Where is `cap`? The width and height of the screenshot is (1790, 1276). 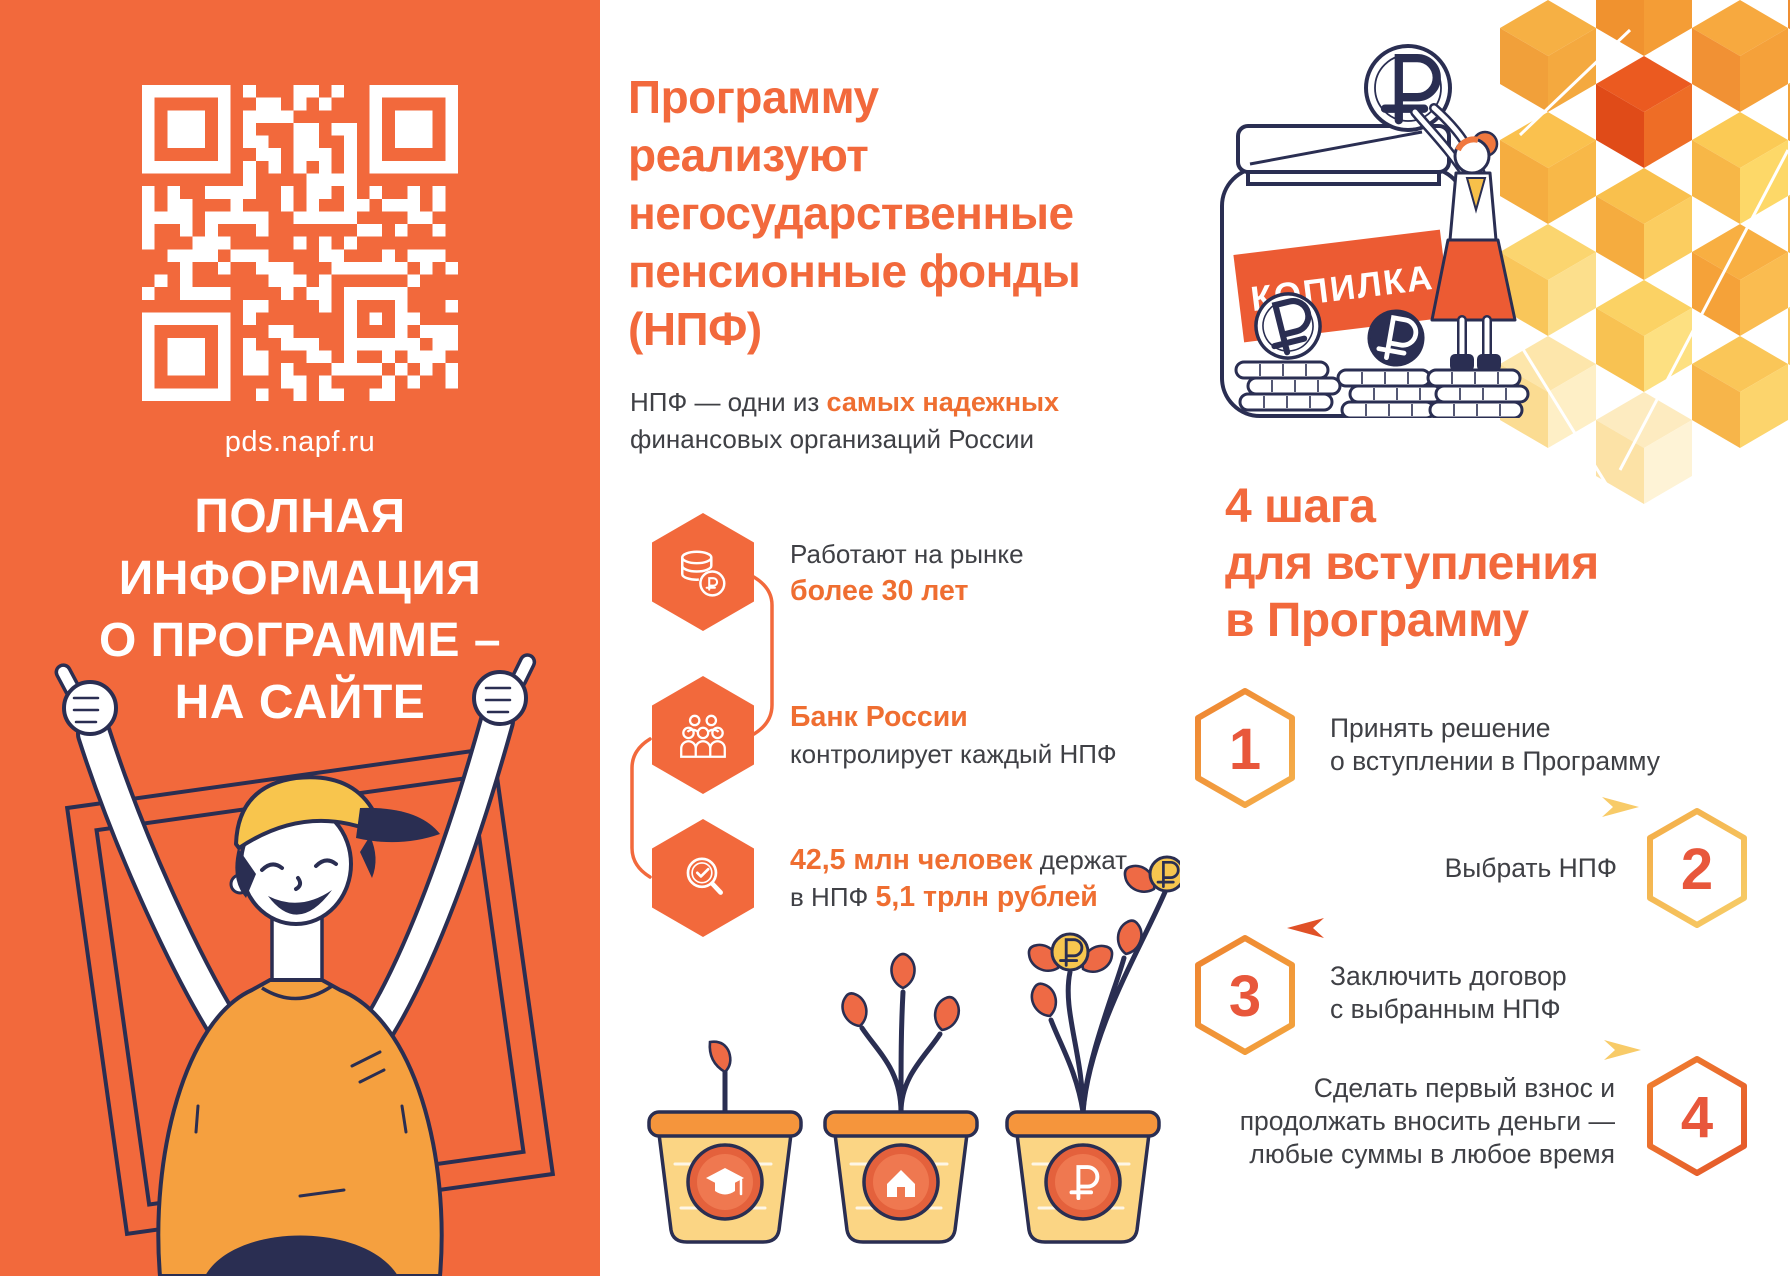
cap is located at coordinates (337, 836).